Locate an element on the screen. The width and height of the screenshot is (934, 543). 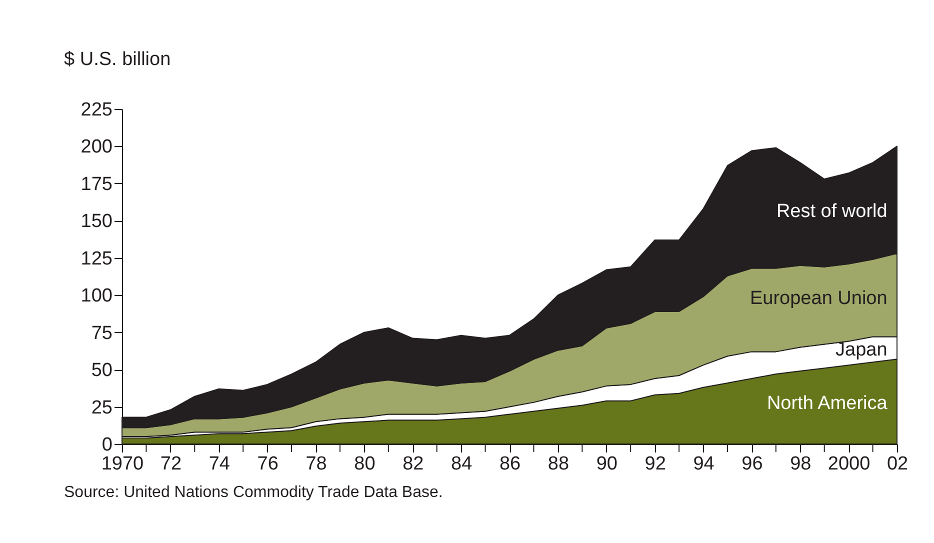
x-tick-label: 92 is located at coordinates (655, 464).